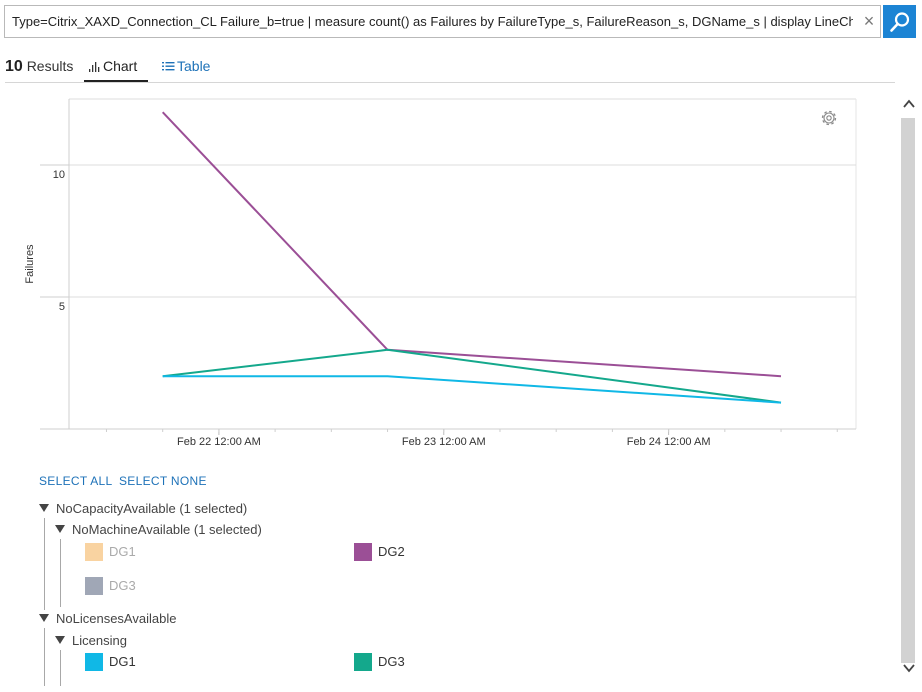 Image resolution: width=922 pixels, height=692 pixels. What do you see at coordinates (194, 66) in the screenshot?
I see `tab-table-label: Table` at bounding box center [194, 66].